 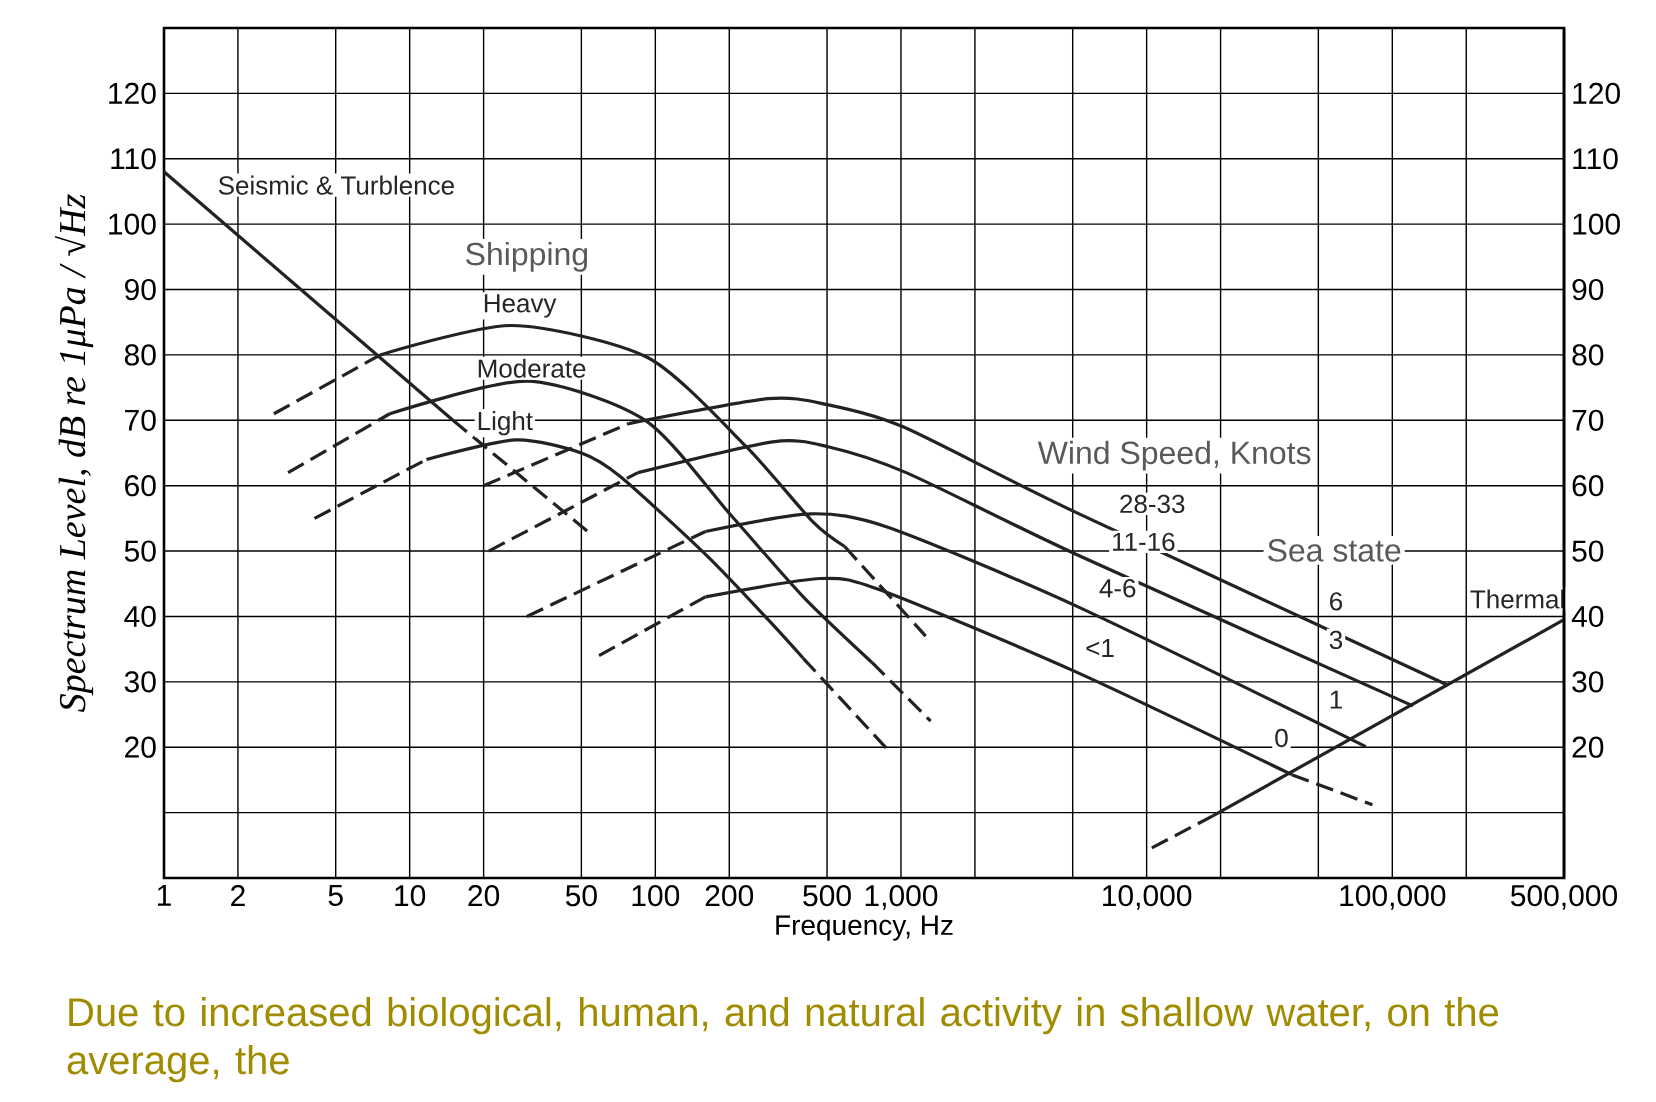 What do you see at coordinates (132, 93) in the screenshot?
I see `y-tick-label: 120` at bounding box center [132, 93].